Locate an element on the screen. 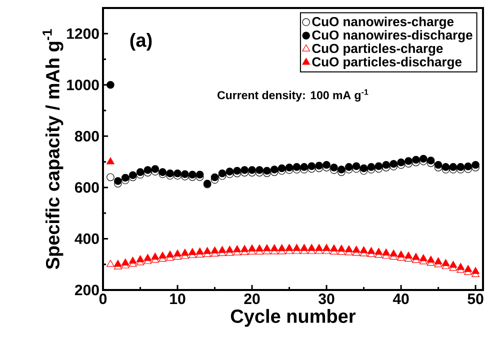 This screenshot has height=342, width=488. y-tick-label: 1000 is located at coordinates (83, 85).